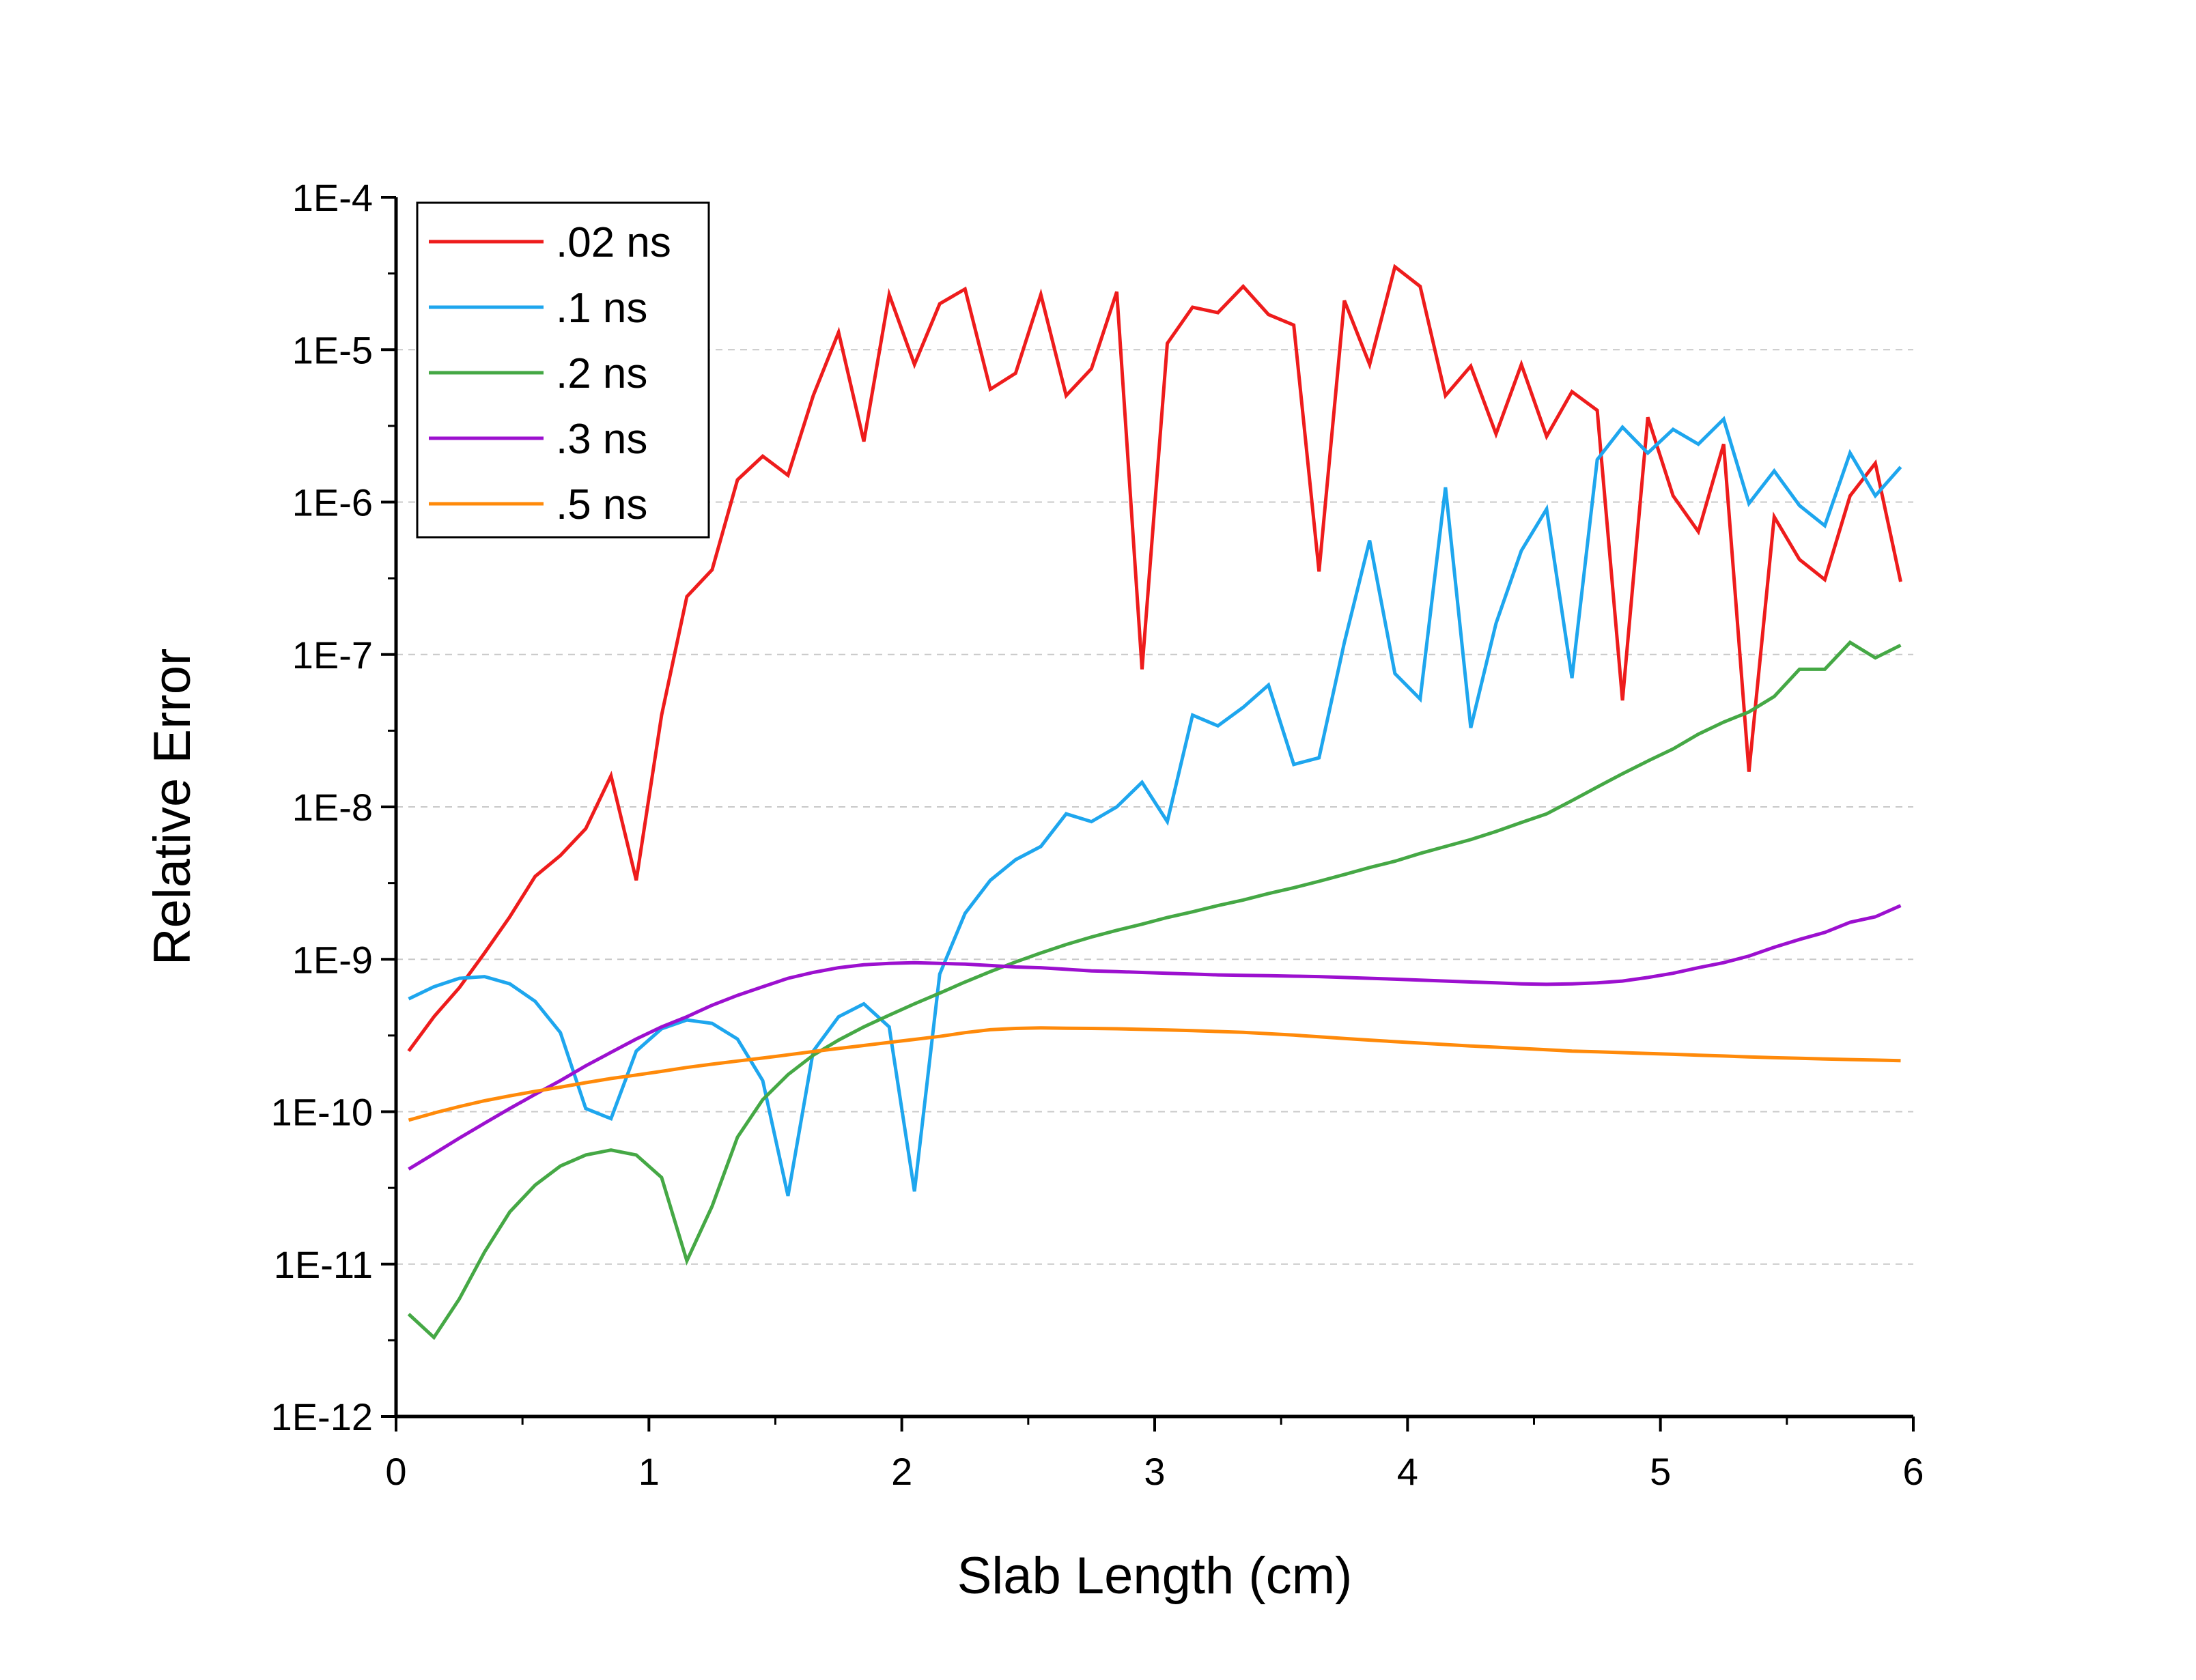 This screenshot has width=2196, height=1680. Describe the element at coordinates (1913, 1471) in the screenshot. I see `x-tick-label: 6` at that location.